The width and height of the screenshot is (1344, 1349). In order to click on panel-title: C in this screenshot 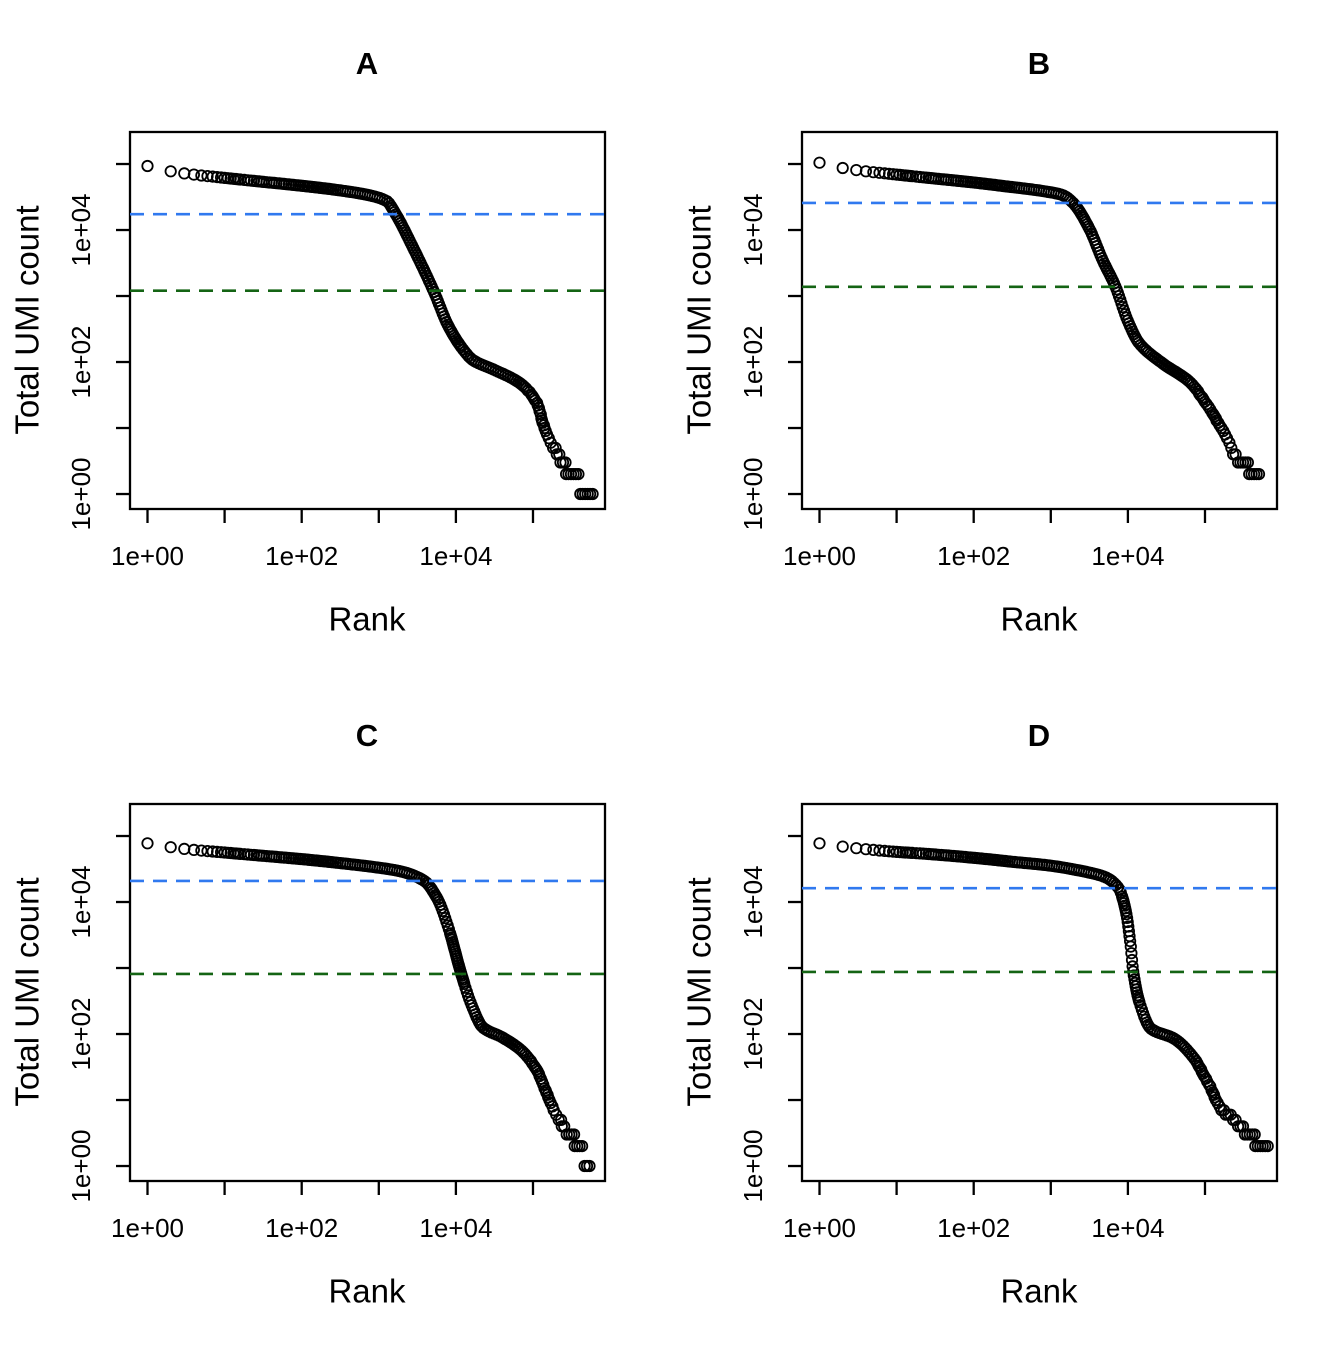, I will do `click(367, 735)`.